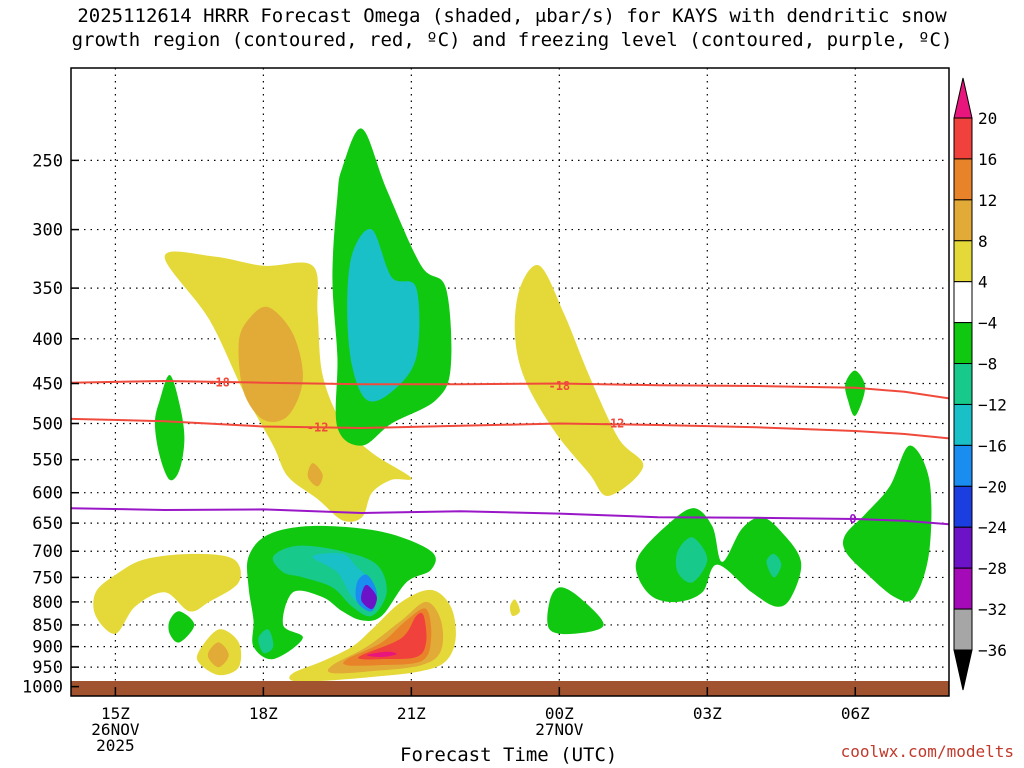  I want to click on isotherm-line--18, so click(510, 389).